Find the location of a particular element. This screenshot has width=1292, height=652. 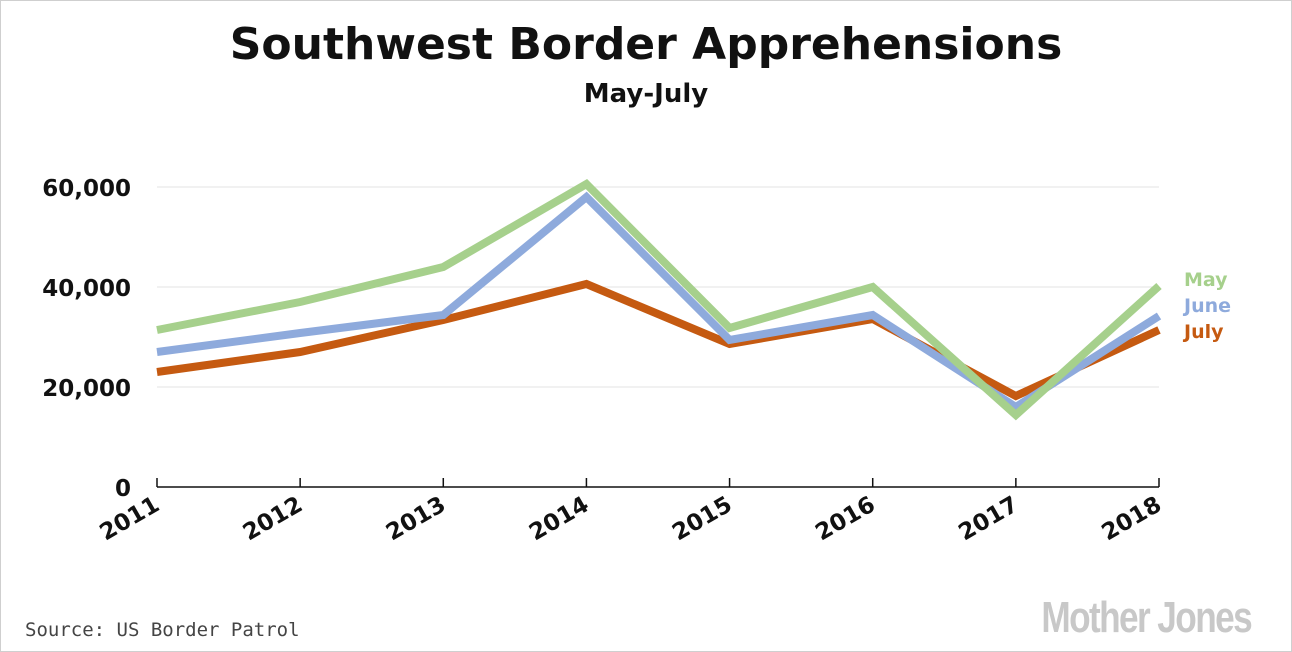

y-tick-label: 0 is located at coordinates (123, 489).